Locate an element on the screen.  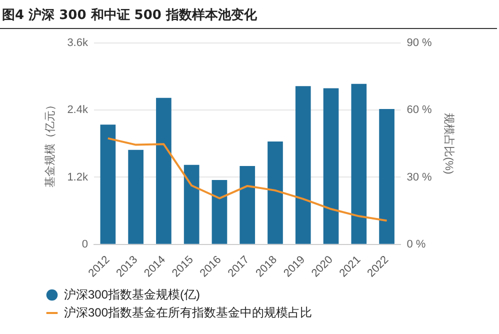
y-tick-label: 0 is located at coordinates (85, 244).